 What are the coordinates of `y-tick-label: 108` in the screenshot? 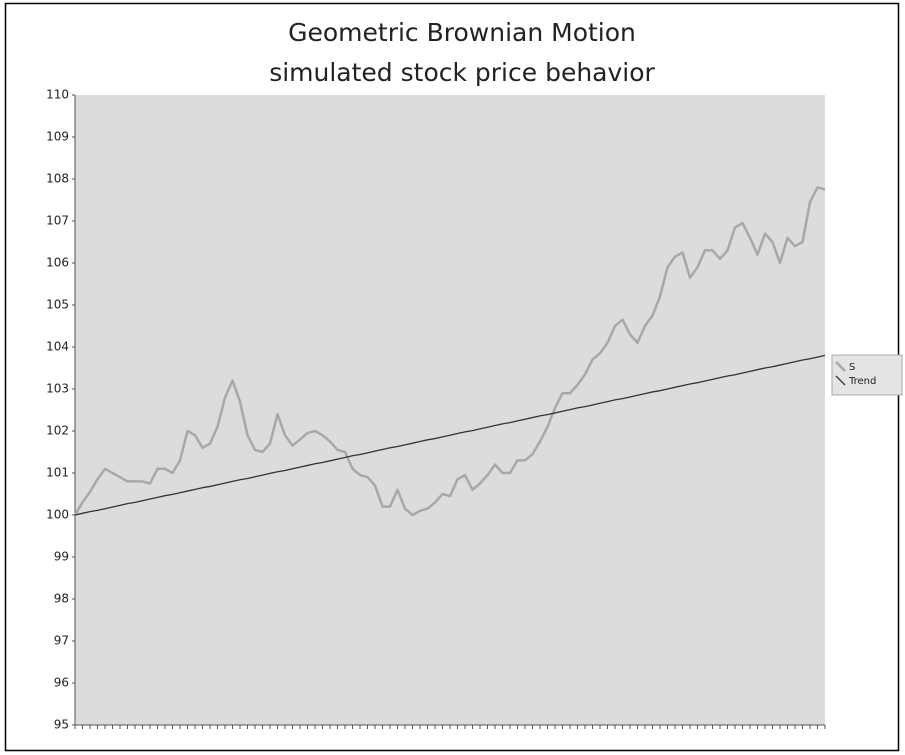 It's located at (57, 179).